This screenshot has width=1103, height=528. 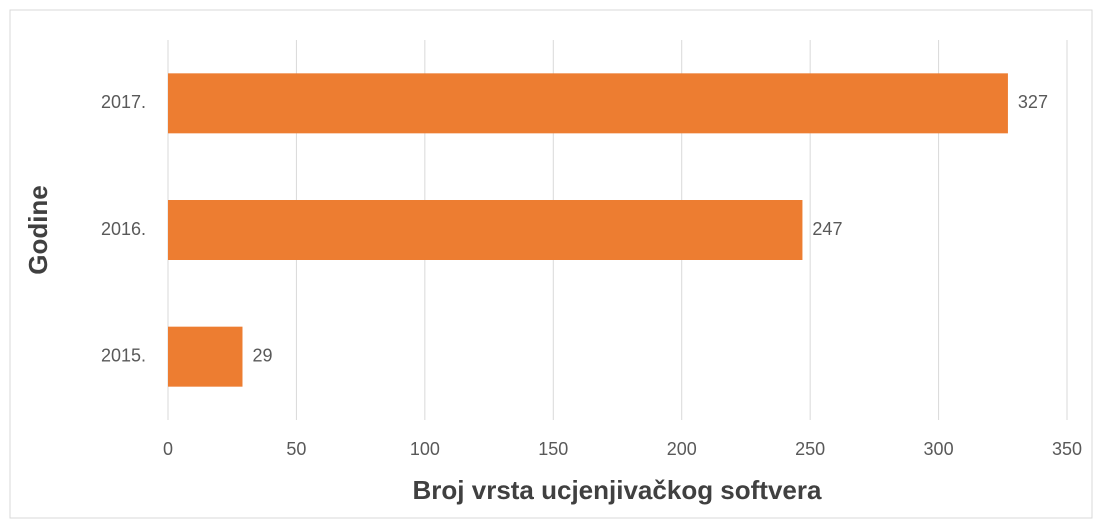 I want to click on x-tick-label: 50, so click(x=296, y=449).